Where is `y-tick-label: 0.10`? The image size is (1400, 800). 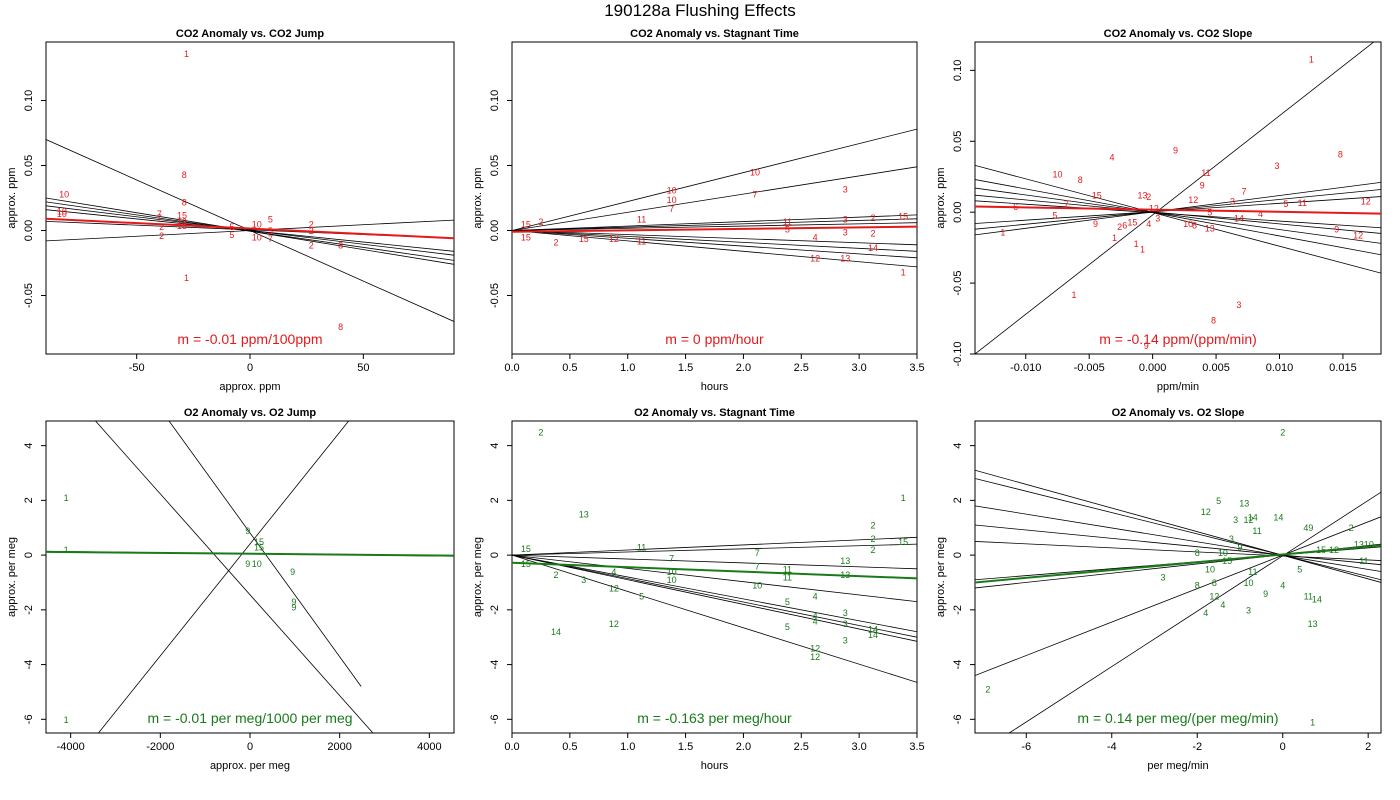 y-tick-label: 0.10 is located at coordinates (29, 100).